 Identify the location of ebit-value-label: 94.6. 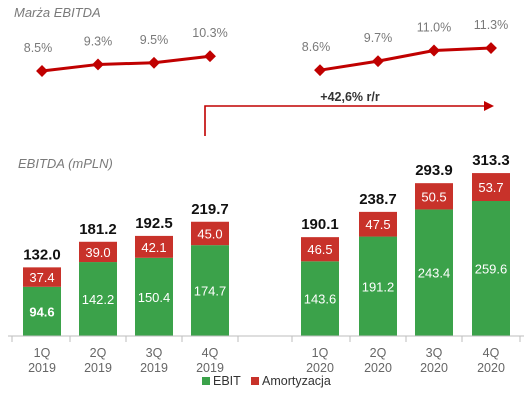
(41, 311).